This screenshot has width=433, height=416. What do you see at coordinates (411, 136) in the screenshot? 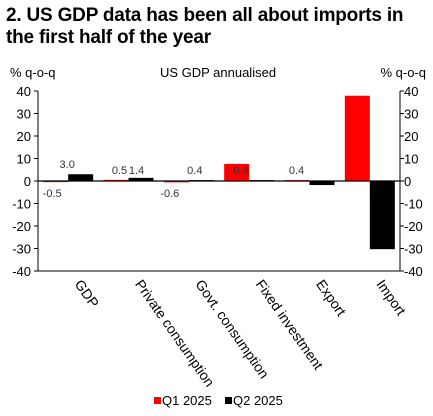
I see `right-tick-label: 20` at bounding box center [411, 136].